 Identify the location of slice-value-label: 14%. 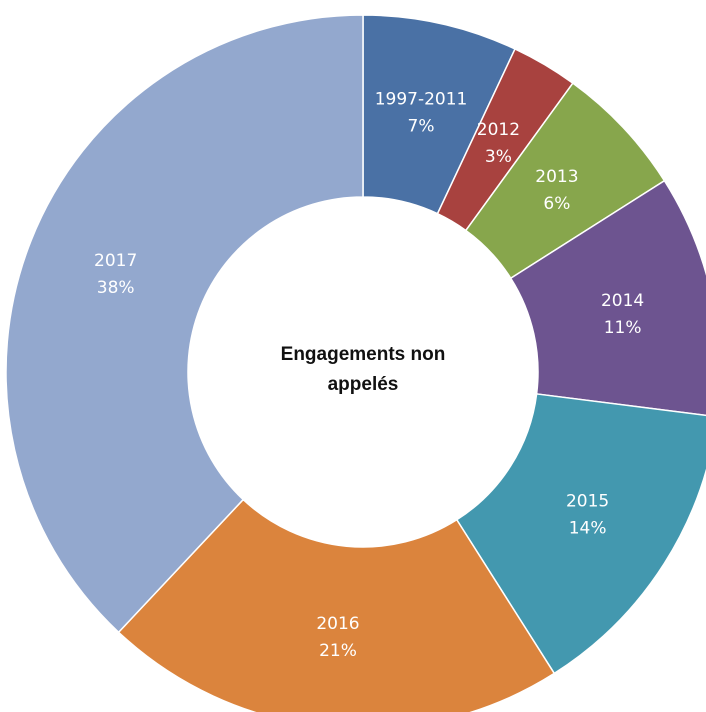
(588, 529).